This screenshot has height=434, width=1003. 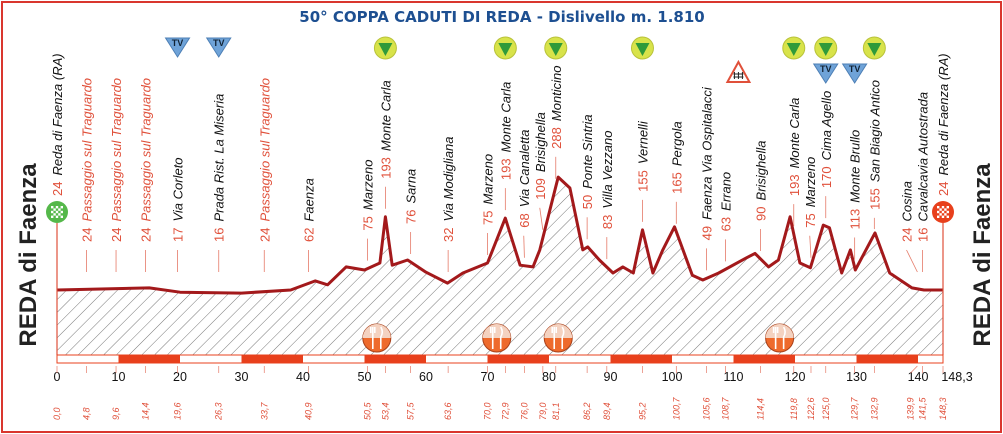 What do you see at coordinates (411, 186) in the screenshot?
I see `waypoint-name: Sarna` at bounding box center [411, 186].